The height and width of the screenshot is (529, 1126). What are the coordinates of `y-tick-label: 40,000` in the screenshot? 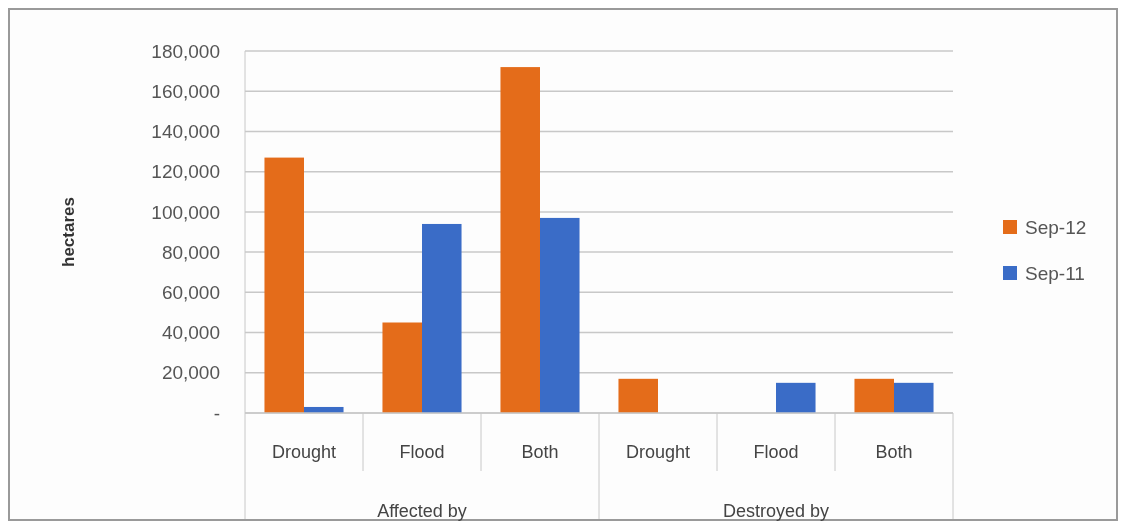 It's located at (190, 333).